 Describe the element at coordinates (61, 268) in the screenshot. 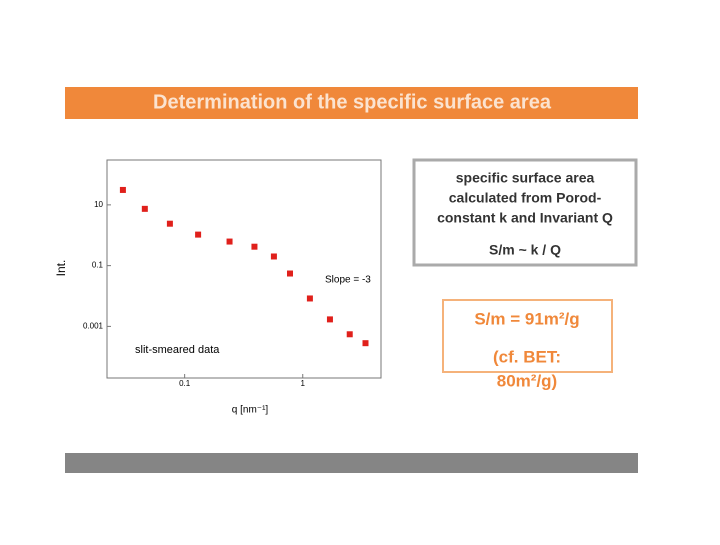

I see `y-axis-label: Int.` at that location.